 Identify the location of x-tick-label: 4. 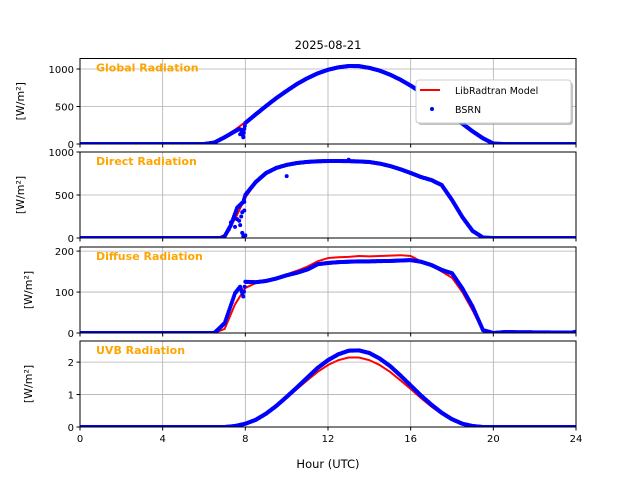
(162, 439).